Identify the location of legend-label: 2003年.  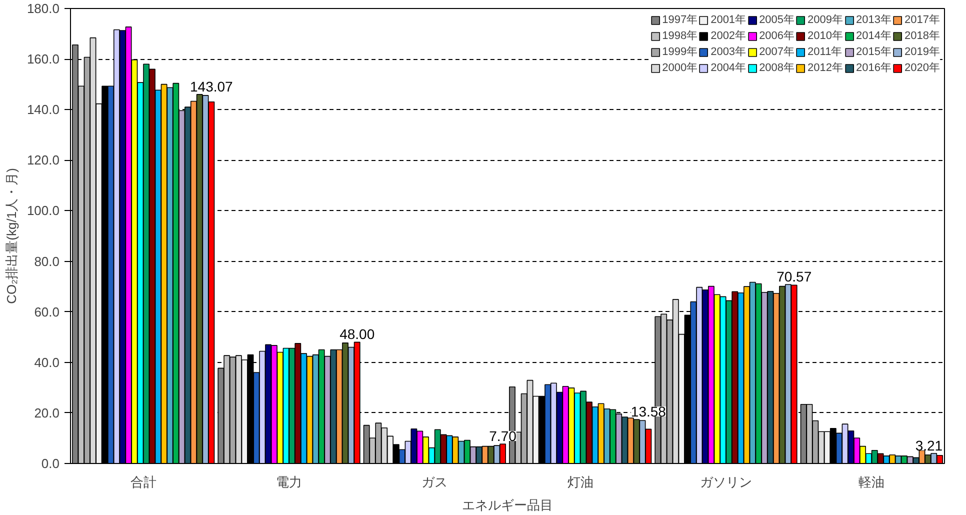
(728, 52).